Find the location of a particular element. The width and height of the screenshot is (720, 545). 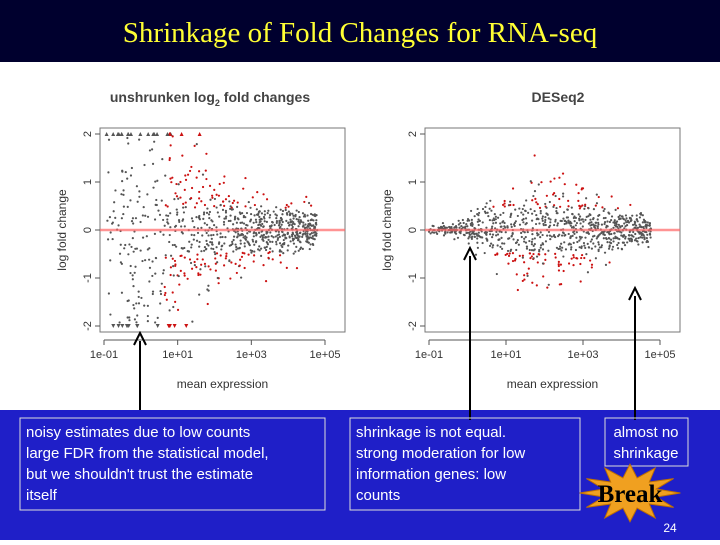

arrow-head is located at coordinates (470, 253).